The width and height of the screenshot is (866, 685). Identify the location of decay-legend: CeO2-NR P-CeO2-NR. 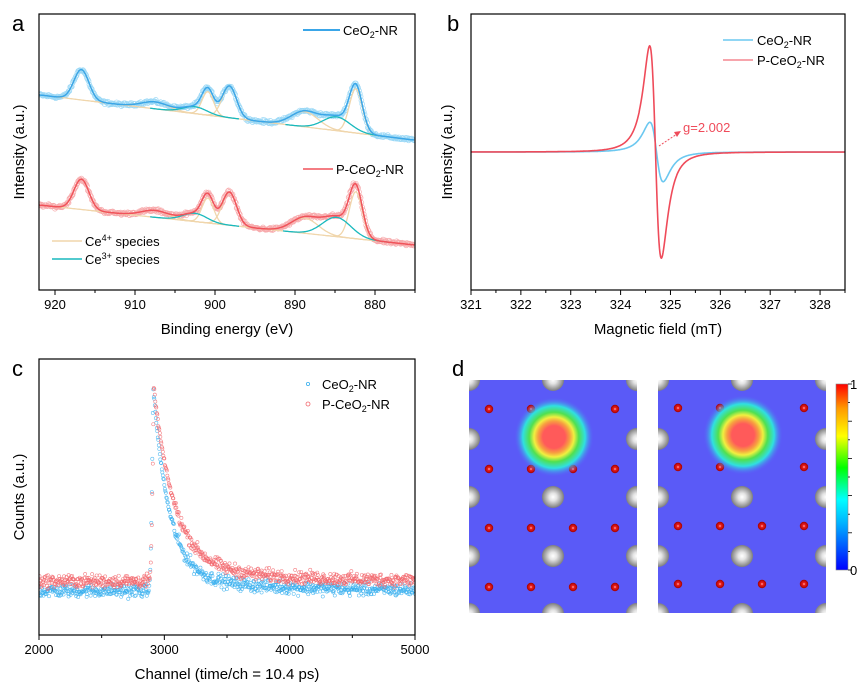
(347, 395).